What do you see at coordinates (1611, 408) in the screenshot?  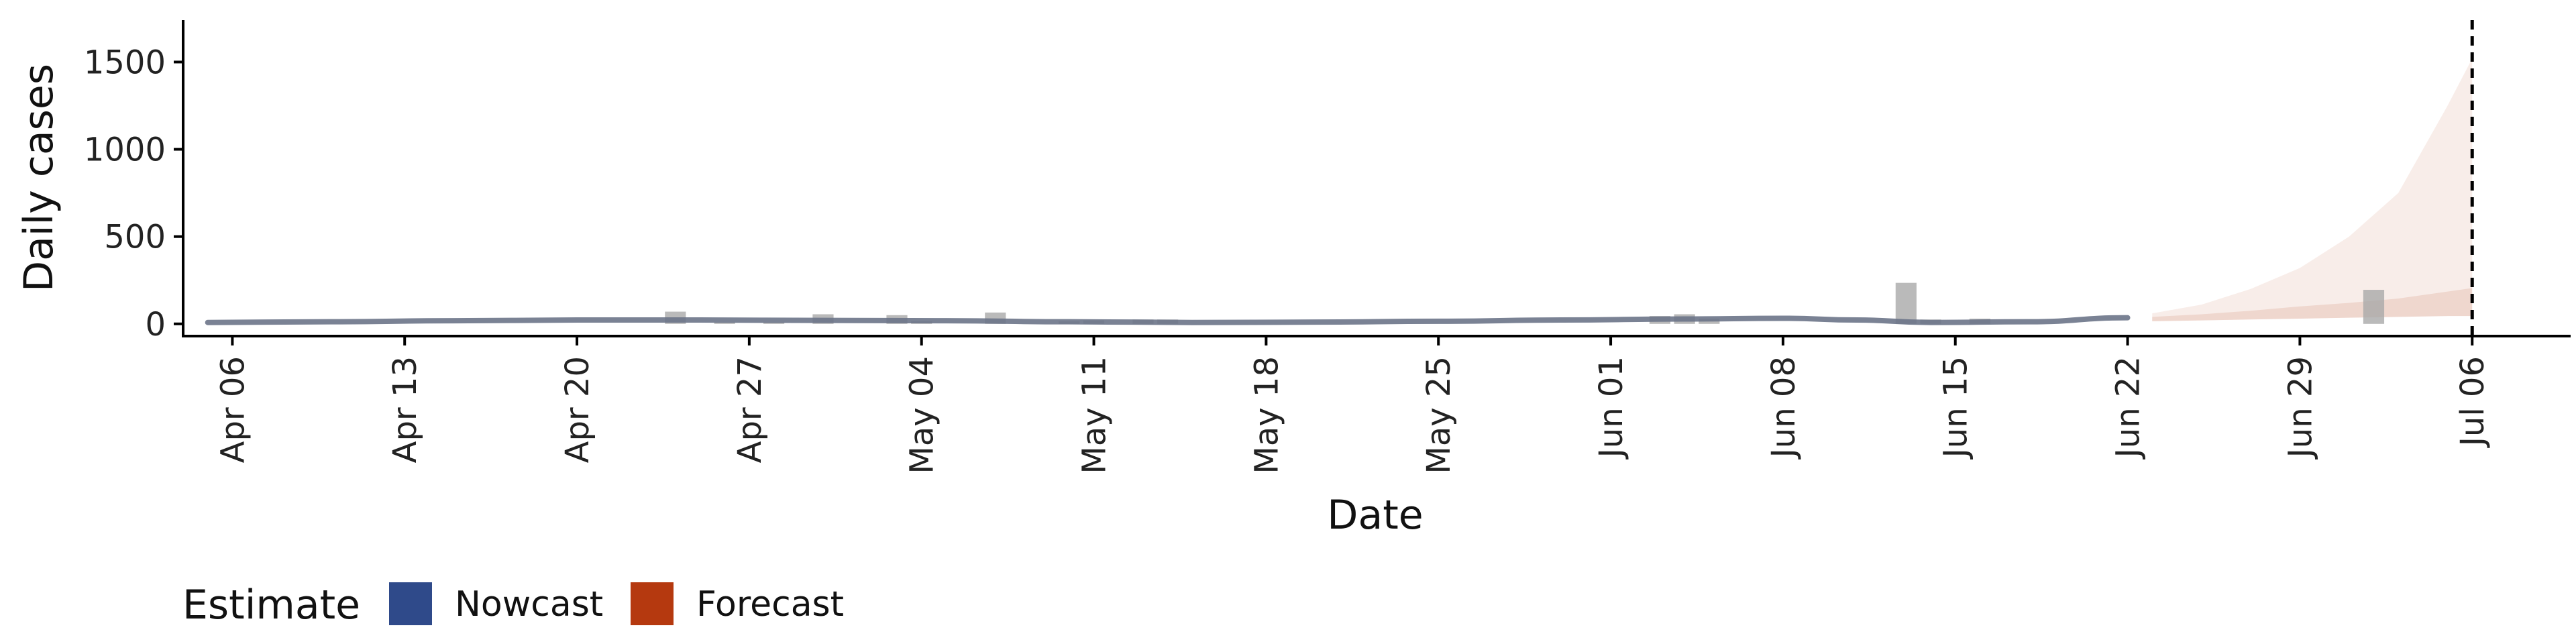 I see `x-tick-label: Jun 01` at bounding box center [1611, 408].